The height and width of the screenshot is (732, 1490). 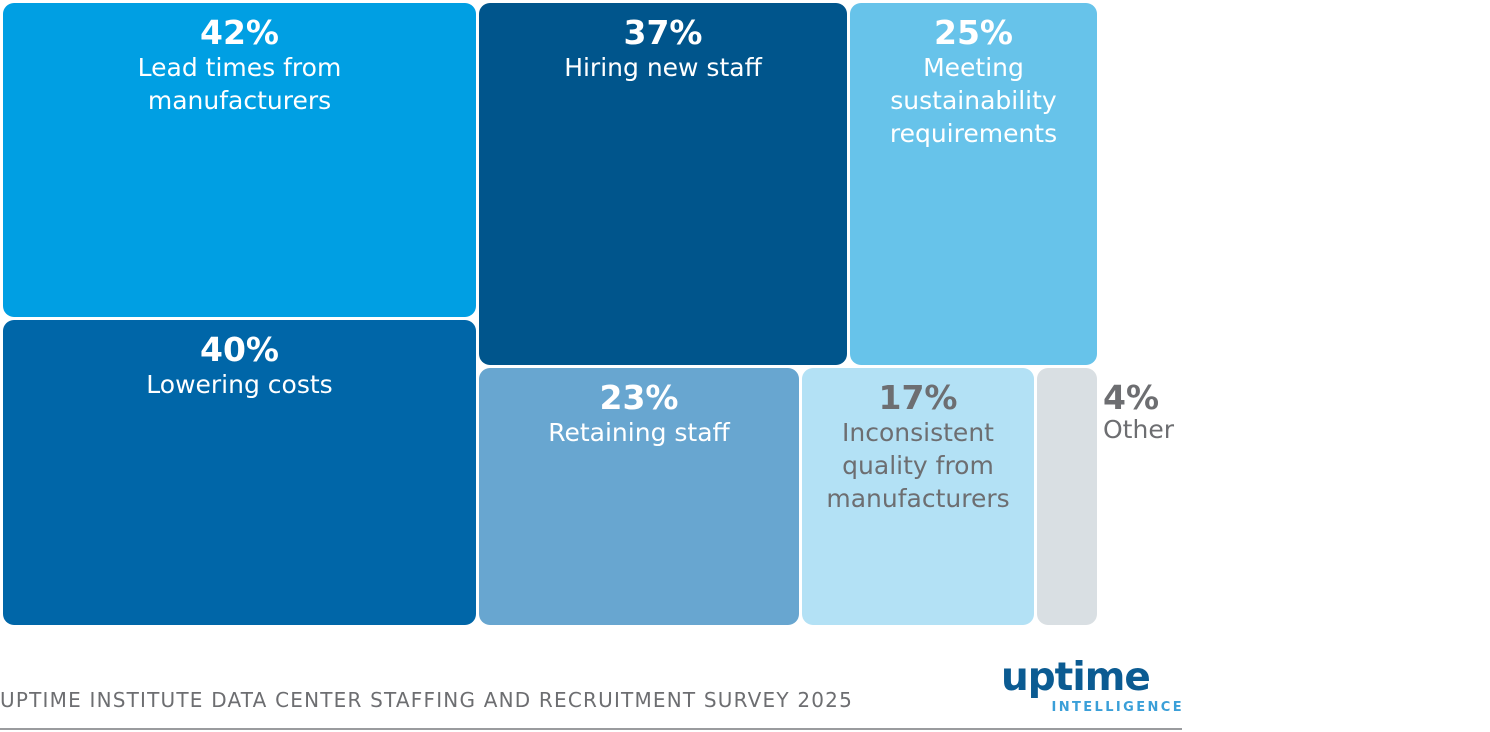 I want to click on footer-divider, so click(x=591, y=729).